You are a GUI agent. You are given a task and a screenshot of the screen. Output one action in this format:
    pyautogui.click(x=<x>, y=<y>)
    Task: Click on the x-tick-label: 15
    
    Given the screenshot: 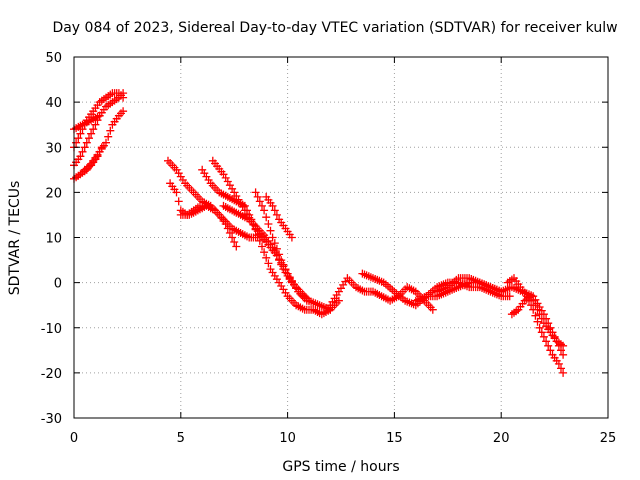 What is the action you would take?
    pyautogui.click(x=394, y=438)
    